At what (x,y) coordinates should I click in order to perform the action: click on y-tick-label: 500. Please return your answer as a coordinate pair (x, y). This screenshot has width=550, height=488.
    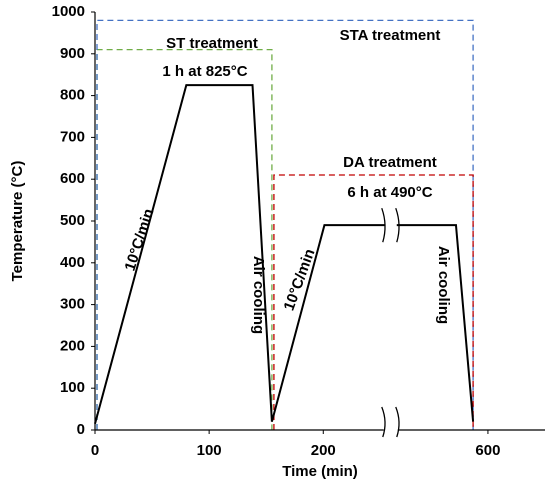
    Looking at the image, I should click on (72, 220).